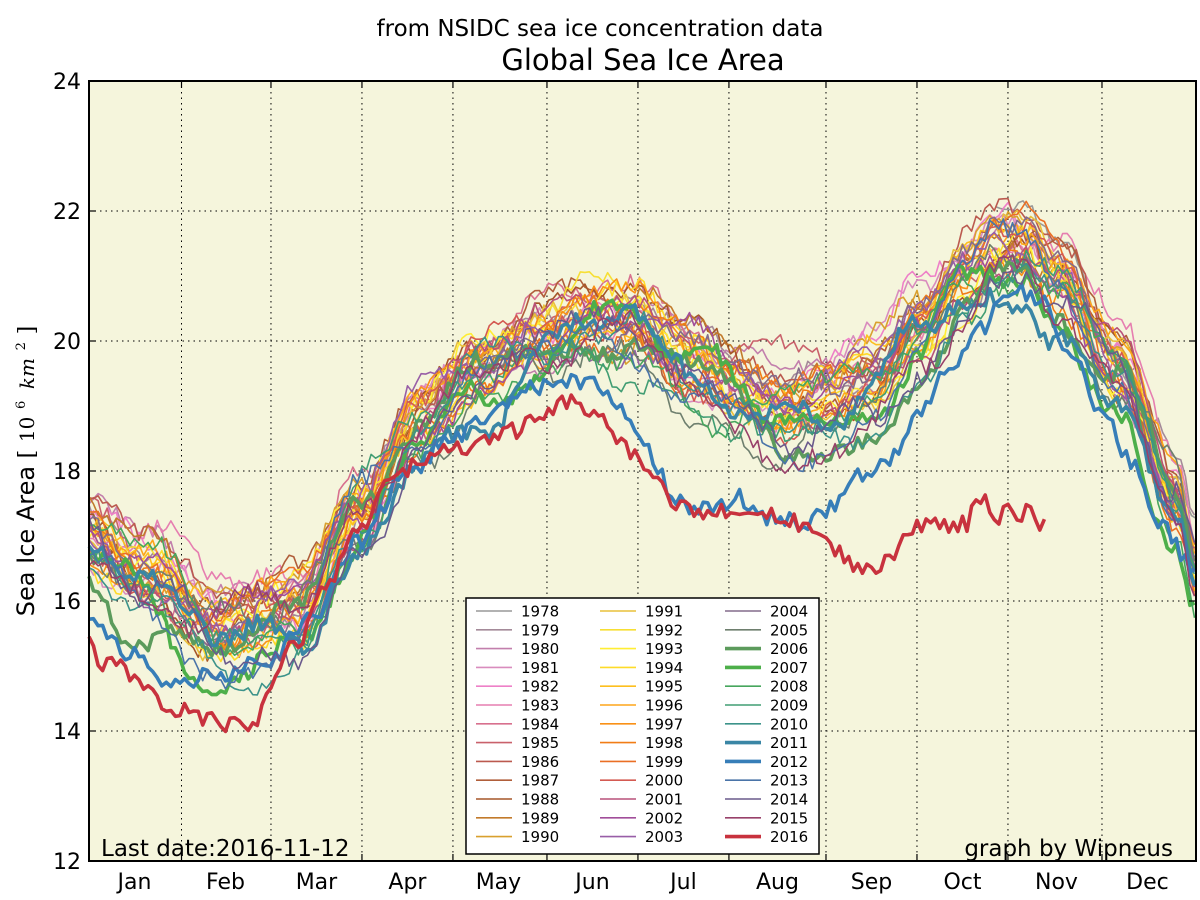  I want to click on y-axis-label-unit-var: km, so click(27, 373).